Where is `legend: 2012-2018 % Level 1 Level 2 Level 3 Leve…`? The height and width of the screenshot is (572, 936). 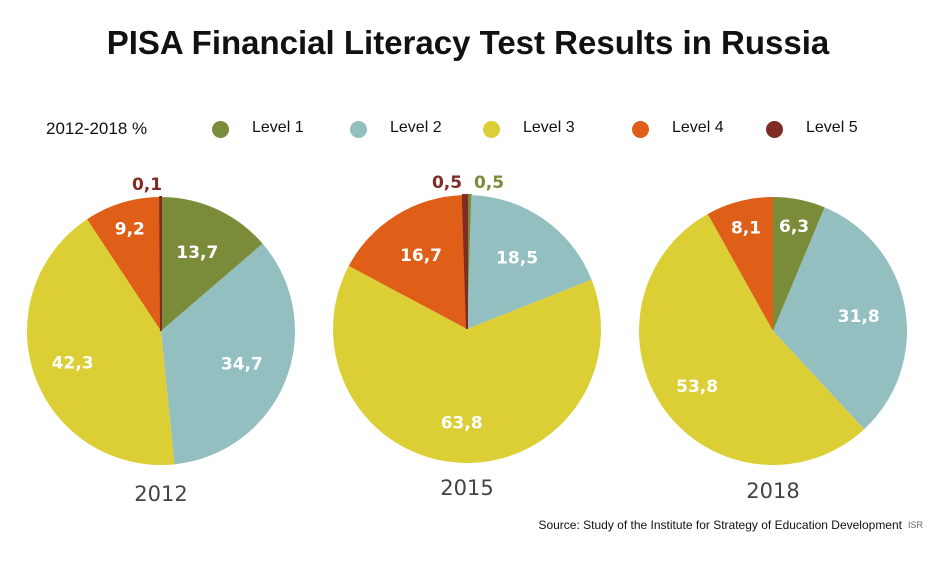
legend: 2012-2018 % Level 1 Level 2 Level 3 Leve… is located at coordinates (468, 129).